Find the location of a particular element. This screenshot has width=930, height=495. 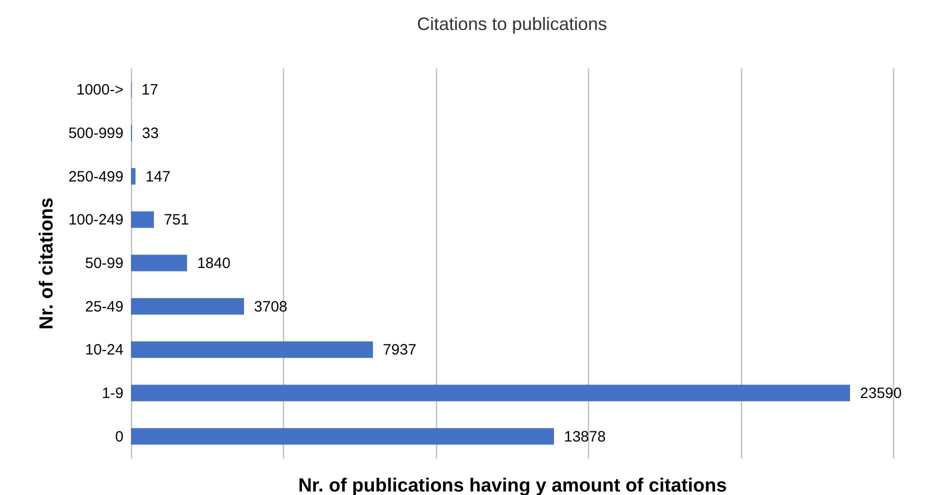

y-tick-label: 1000-> is located at coordinates (100, 90).